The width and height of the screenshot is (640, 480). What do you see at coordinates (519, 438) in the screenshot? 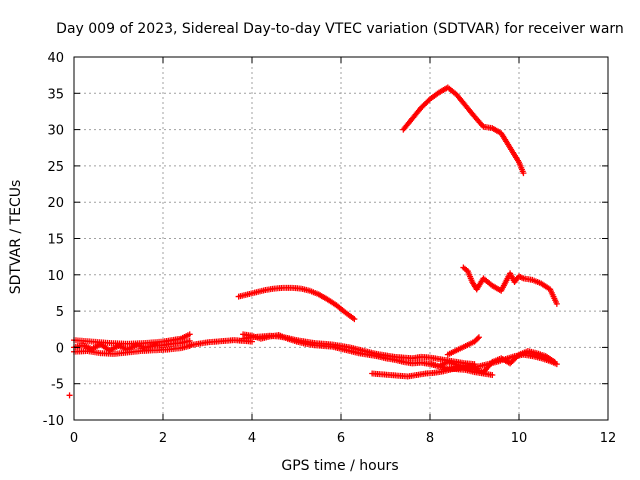
I see `x-tick-label: 10` at bounding box center [519, 438].